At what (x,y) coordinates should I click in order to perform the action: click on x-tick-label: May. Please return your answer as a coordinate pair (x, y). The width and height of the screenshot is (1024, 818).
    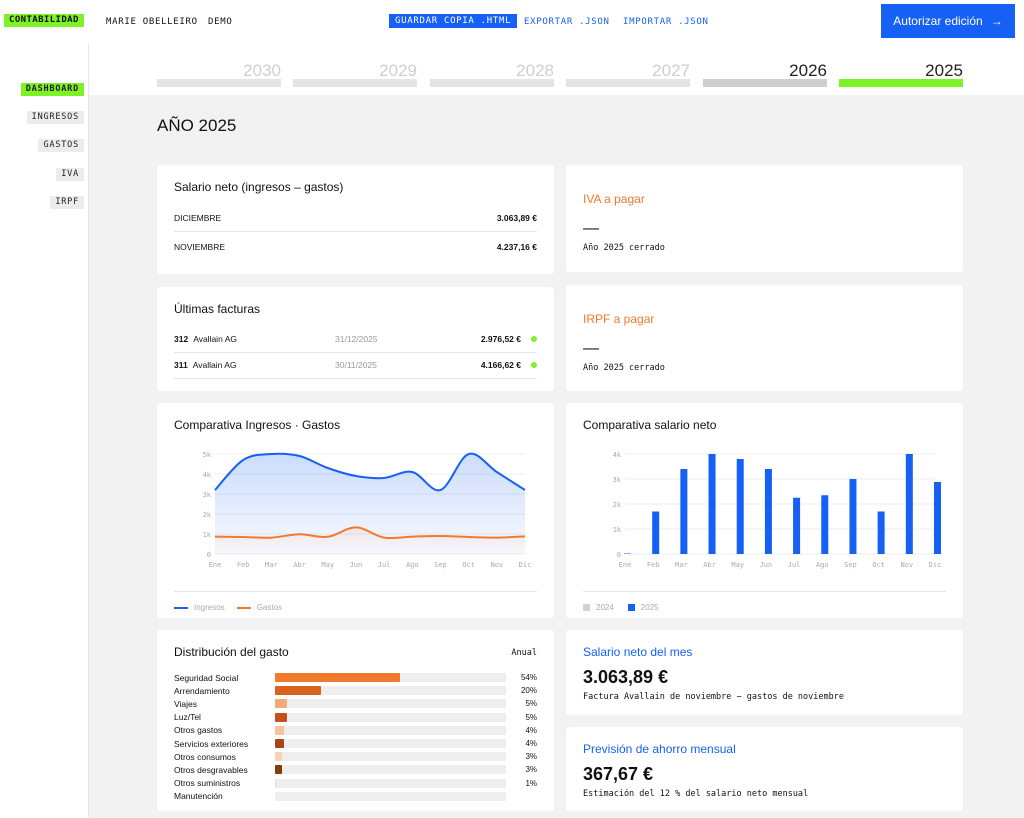
    Looking at the image, I should click on (737, 565).